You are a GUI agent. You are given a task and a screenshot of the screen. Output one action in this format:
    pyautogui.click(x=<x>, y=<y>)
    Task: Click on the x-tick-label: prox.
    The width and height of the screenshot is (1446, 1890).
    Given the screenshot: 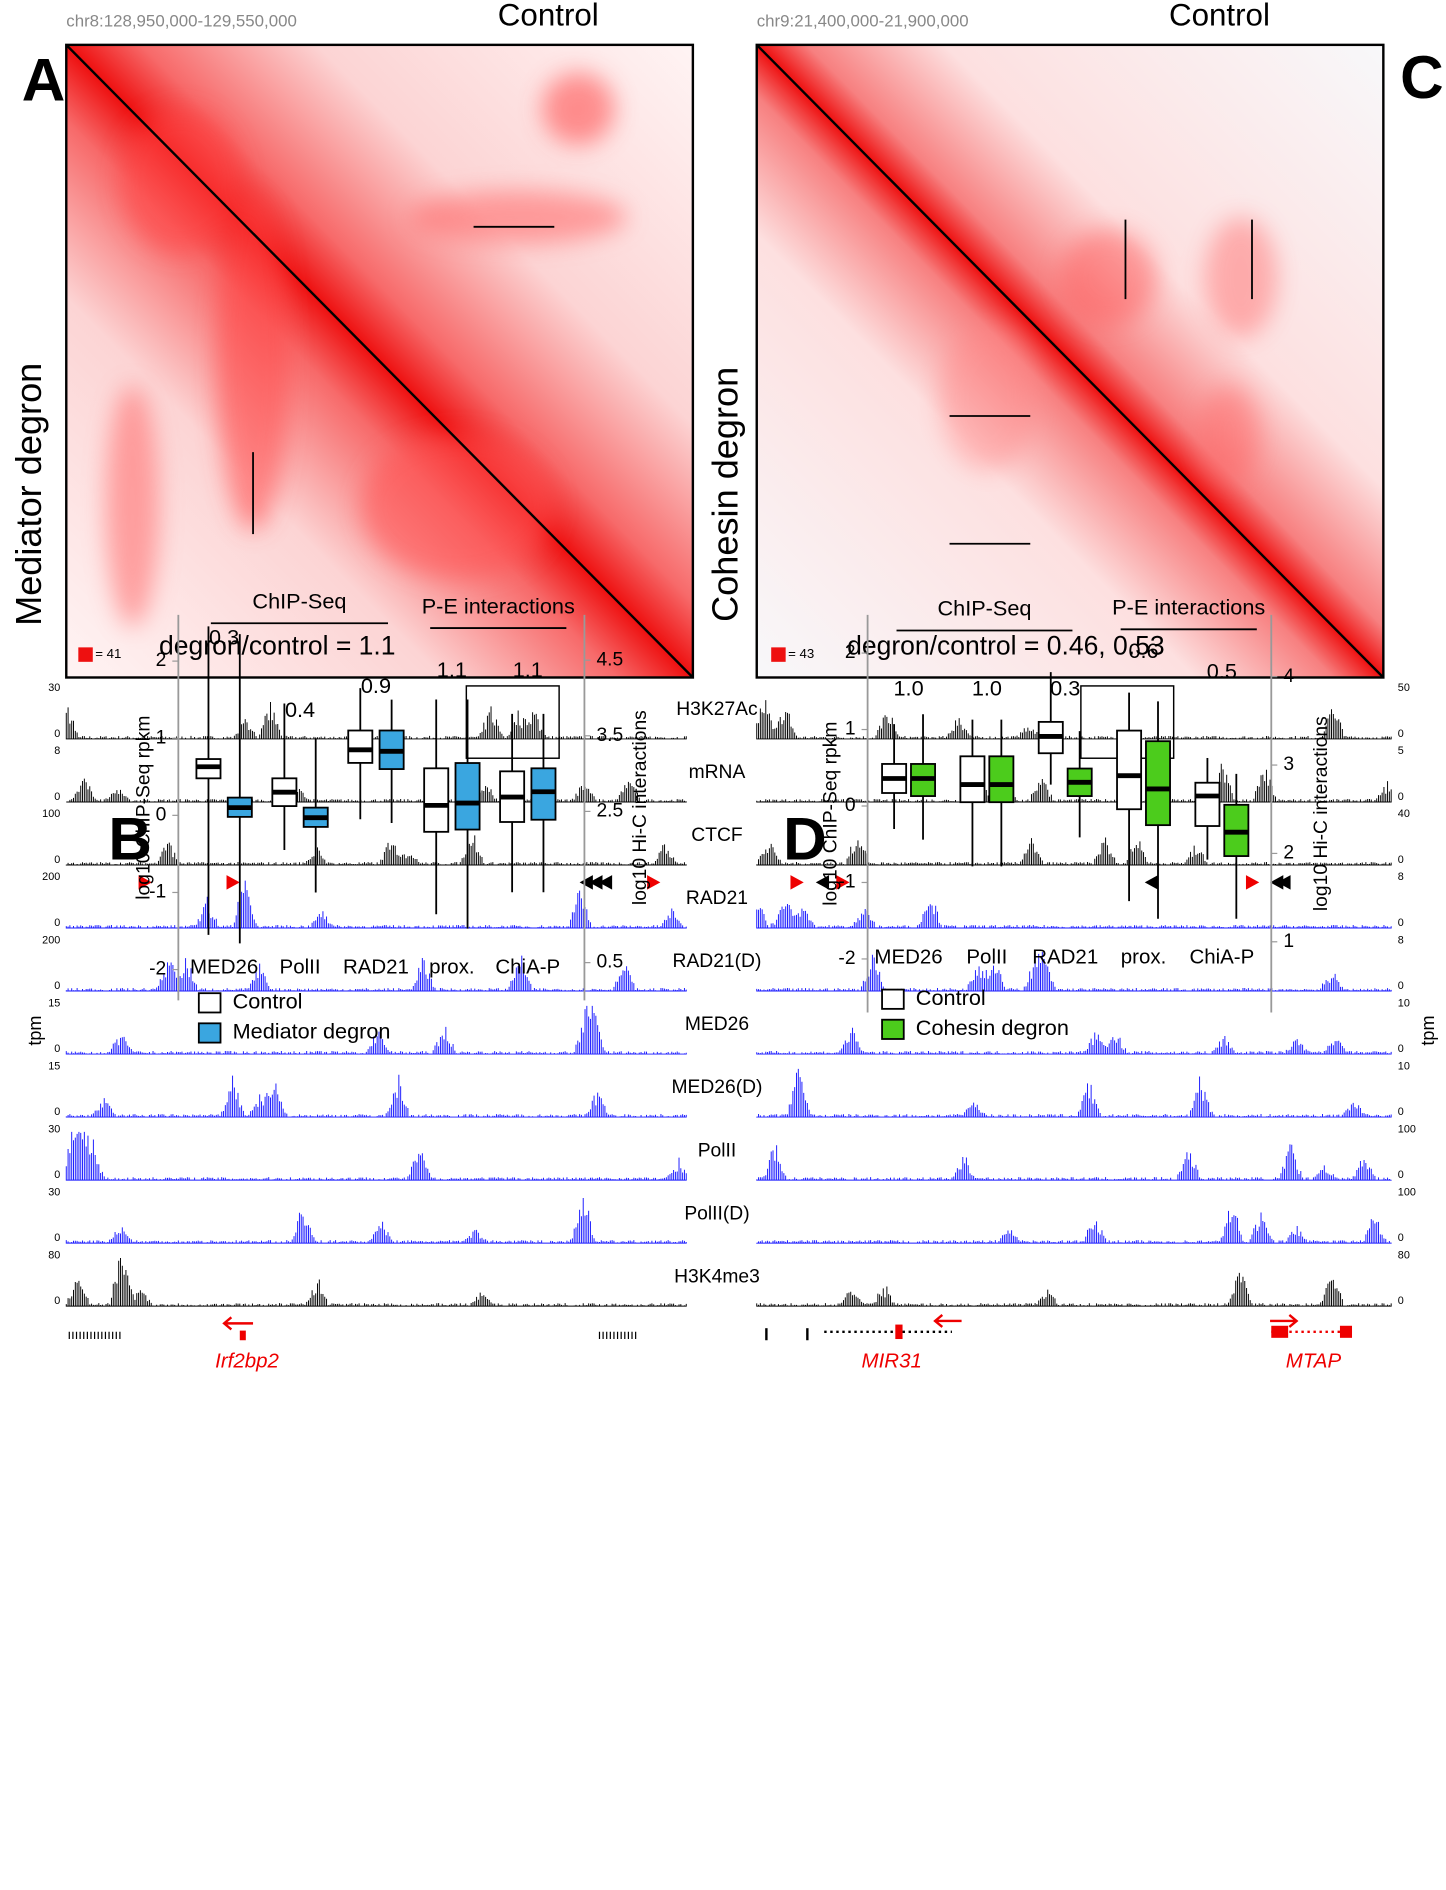 What is the action you would take?
    pyautogui.click(x=452, y=966)
    